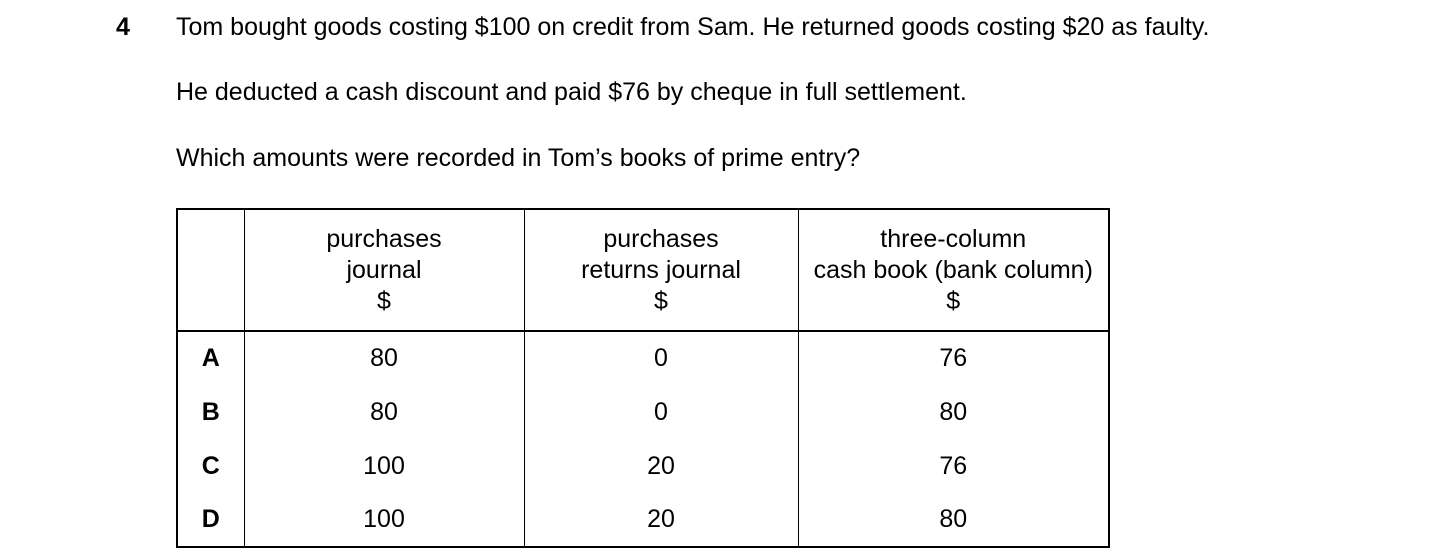 The height and width of the screenshot is (558, 1444). I want to click on option-letter: B, so click(210, 412).